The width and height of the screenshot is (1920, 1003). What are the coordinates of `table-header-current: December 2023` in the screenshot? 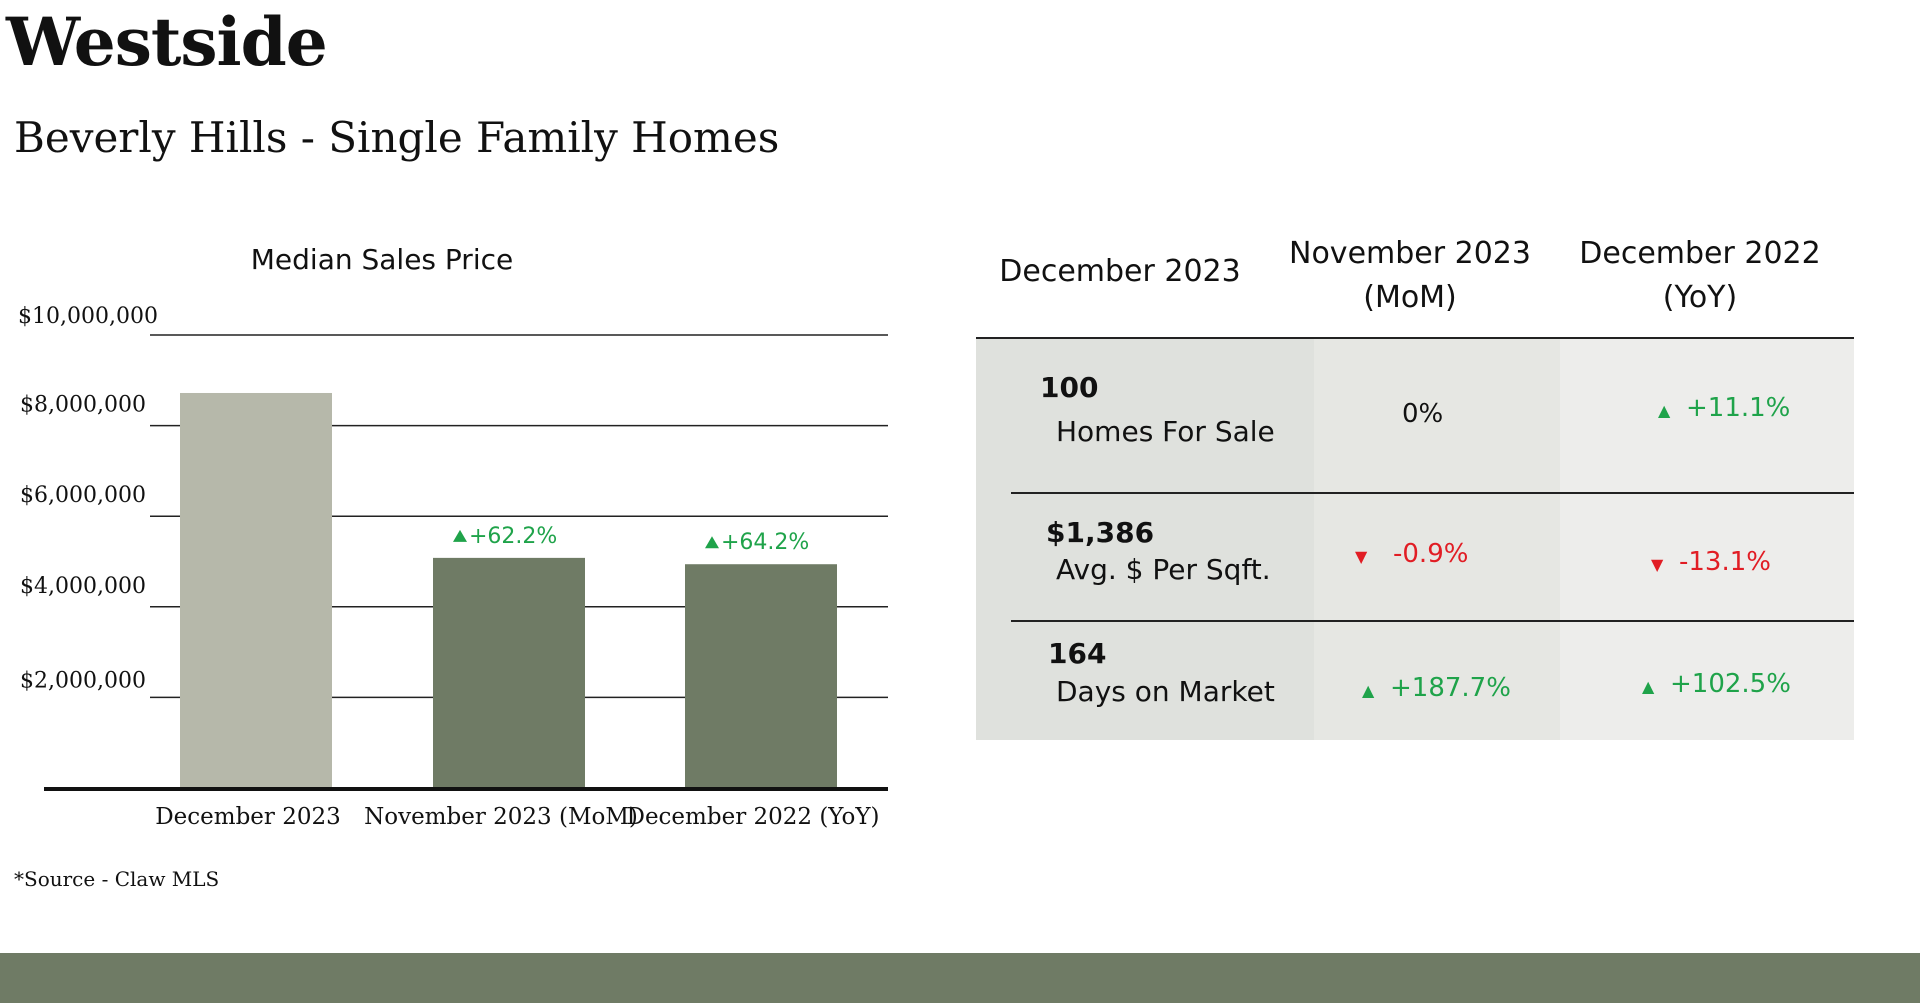 It's located at (1120, 271).